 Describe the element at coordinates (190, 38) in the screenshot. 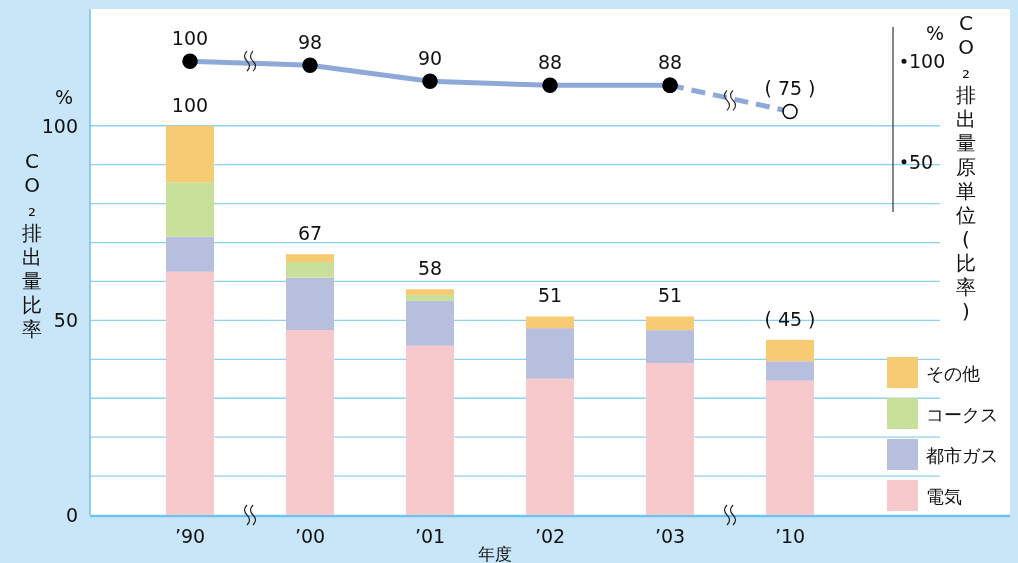

I see `data-label: 100` at that location.